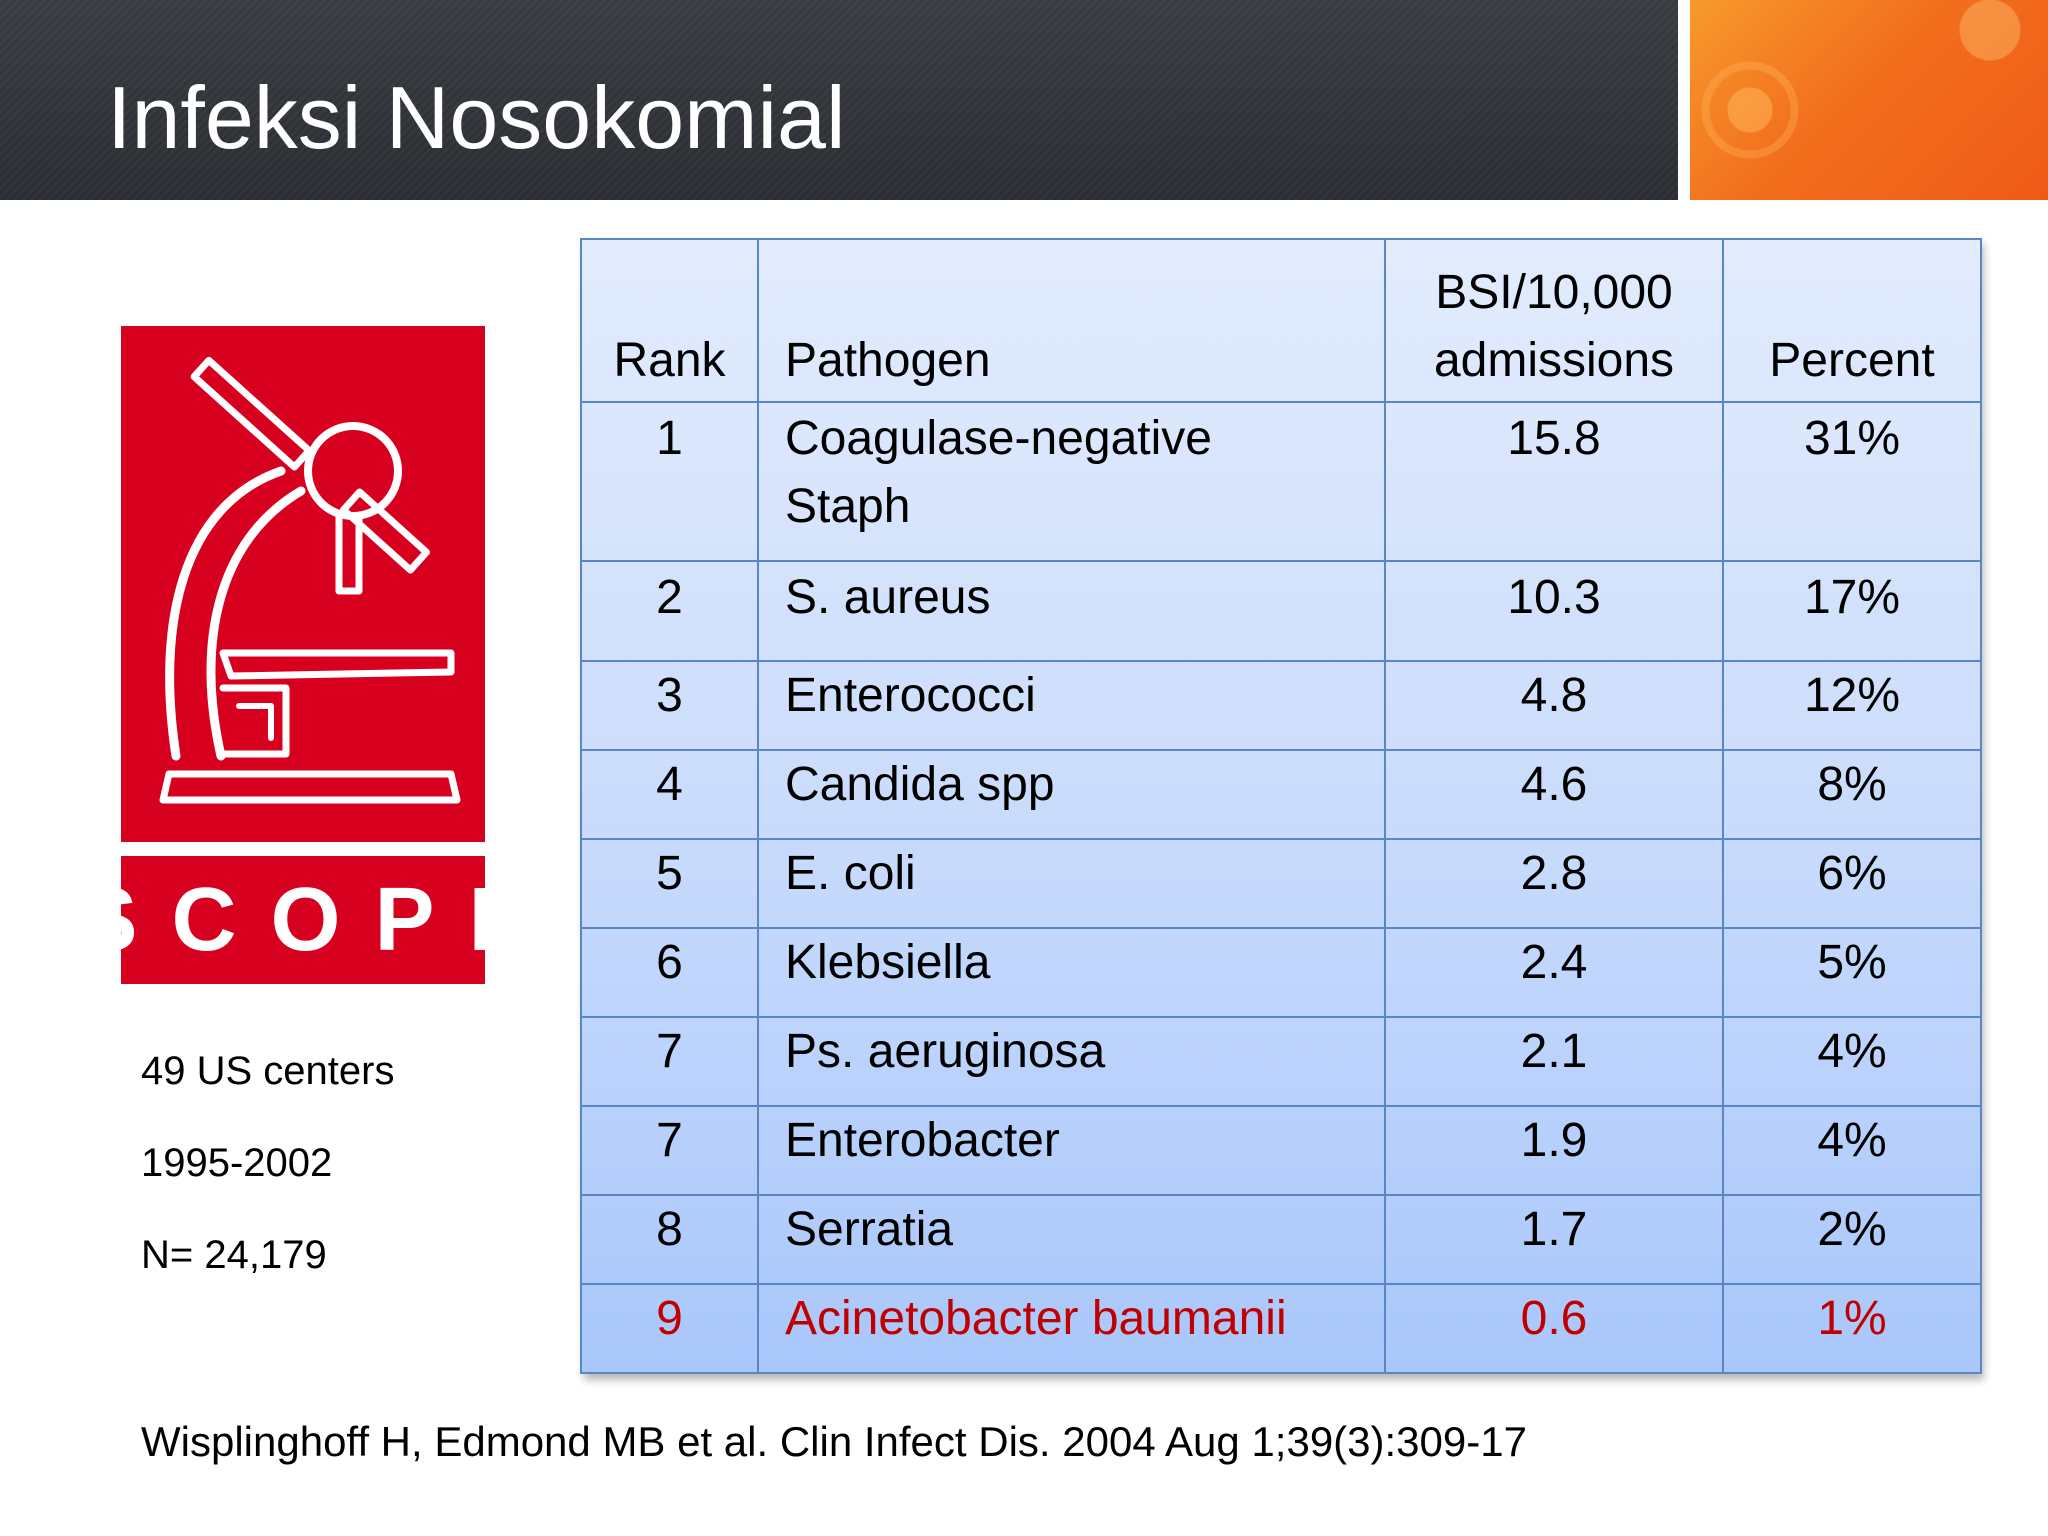 The width and height of the screenshot is (2048, 1536). Describe the element at coordinates (1071, 972) in the screenshot. I see `cell-pathogen: Klebsiella` at that location.